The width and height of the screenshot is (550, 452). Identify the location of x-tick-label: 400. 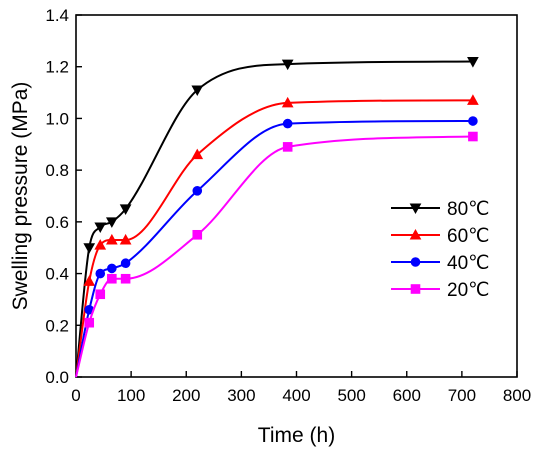
(296, 395).